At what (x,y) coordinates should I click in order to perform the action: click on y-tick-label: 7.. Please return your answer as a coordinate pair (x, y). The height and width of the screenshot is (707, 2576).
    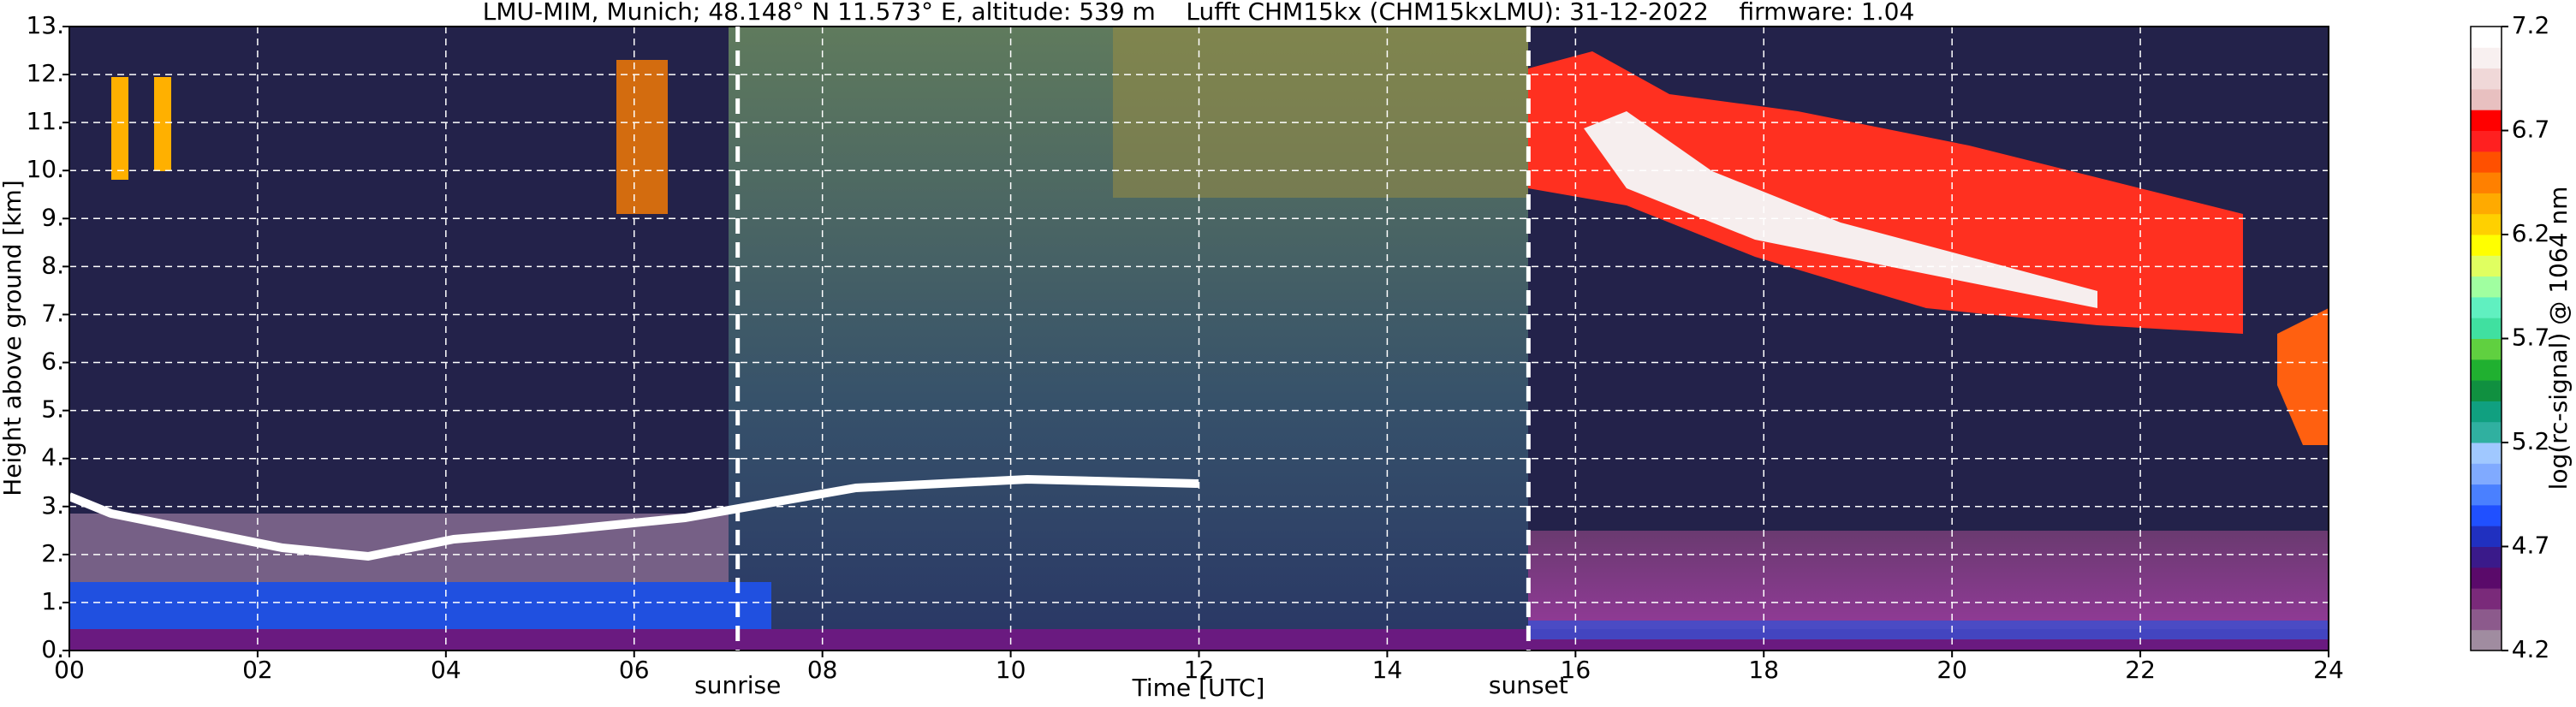
    Looking at the image, I should click on (53, 313).